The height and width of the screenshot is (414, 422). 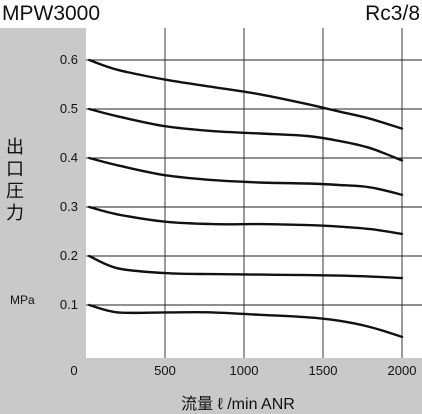 I want to click on y-axis-label-char: 出, so click(x=15, y=147).